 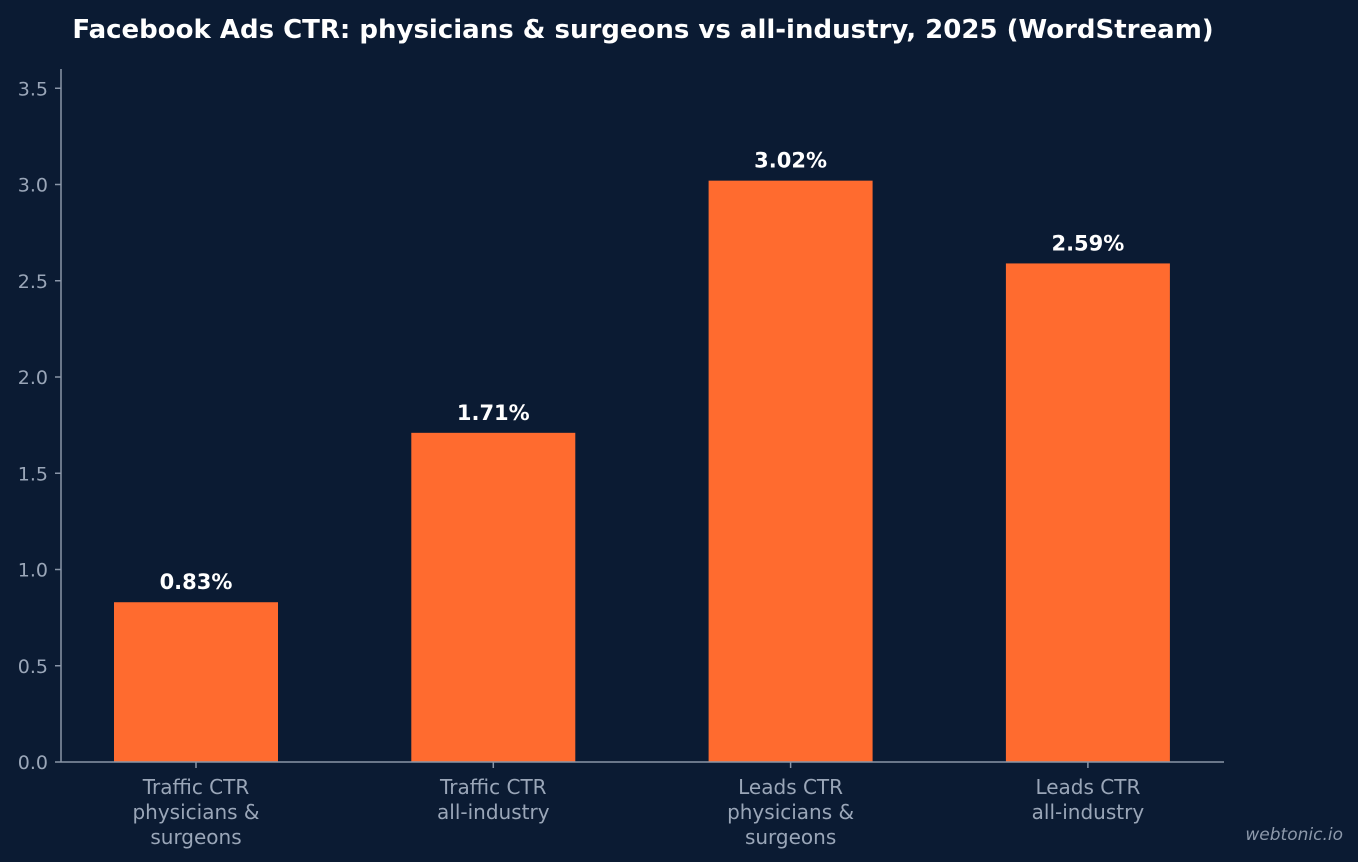 What do you see at coordinates (33, 378) in the screenshot?
I see `y-tick-label: 2.0` at bounding box center [33, 378].